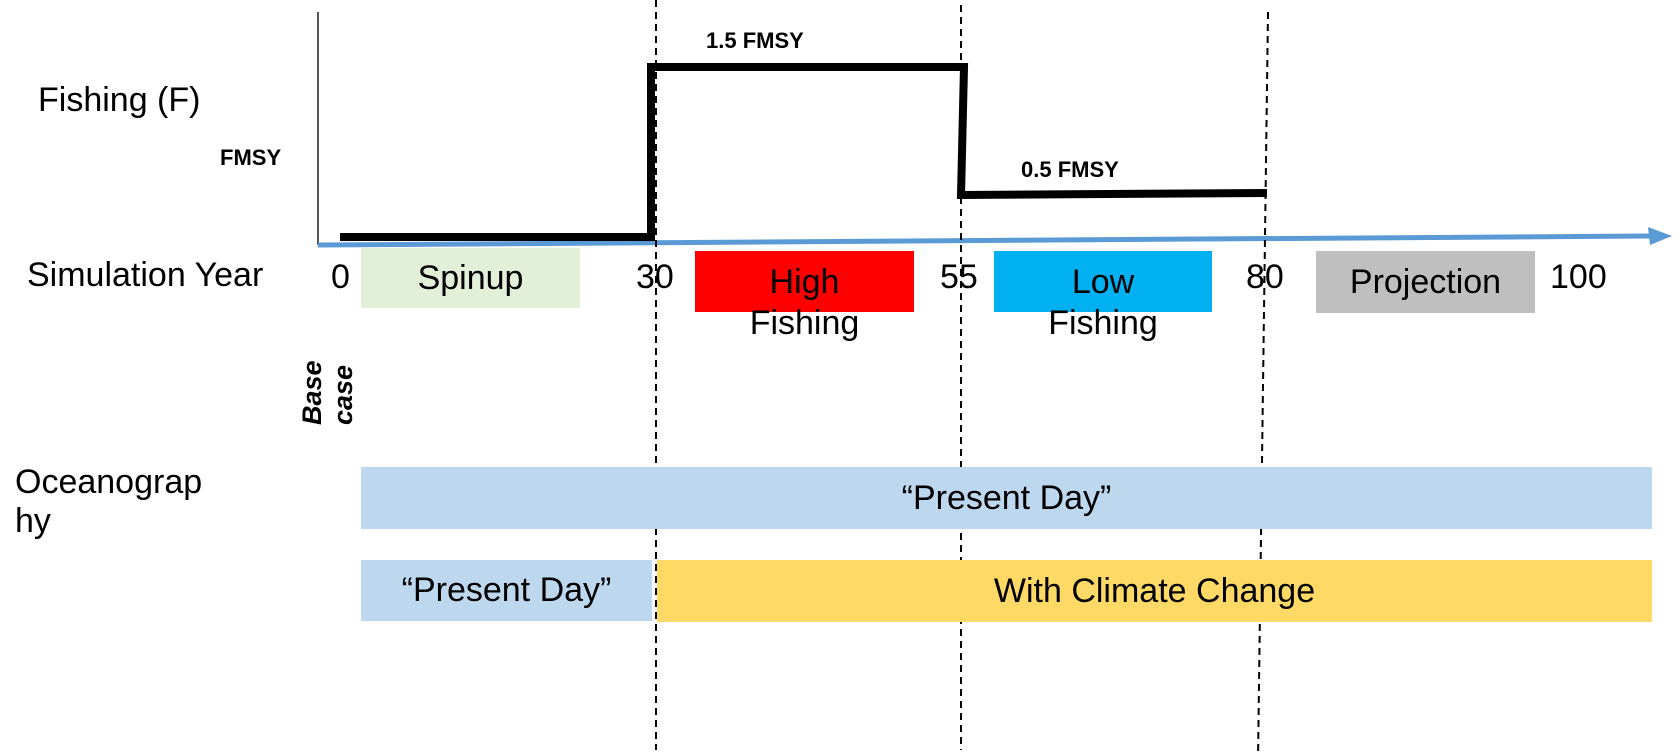  Describe the element at coordinates (328, 392) in the screenshot. I see `base-case-label: Base case` at that location.